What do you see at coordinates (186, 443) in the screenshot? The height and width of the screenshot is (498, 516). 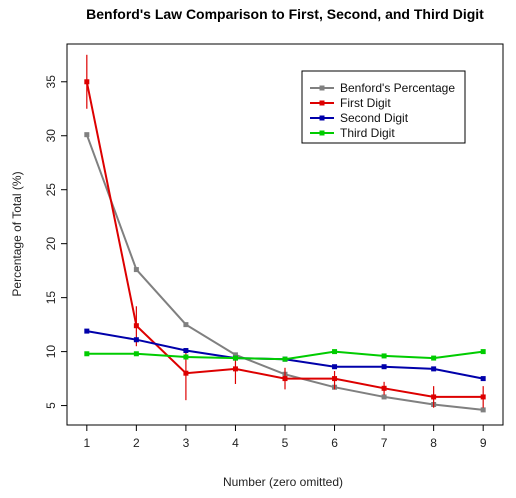 I see `x-tick-label: 3` at bounding box center [186, 443].